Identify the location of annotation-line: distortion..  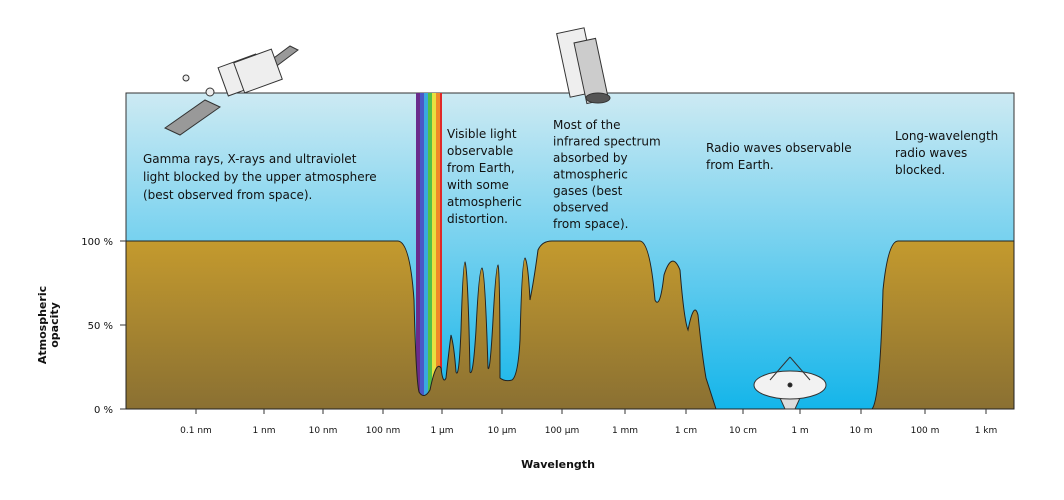
(477, 219).